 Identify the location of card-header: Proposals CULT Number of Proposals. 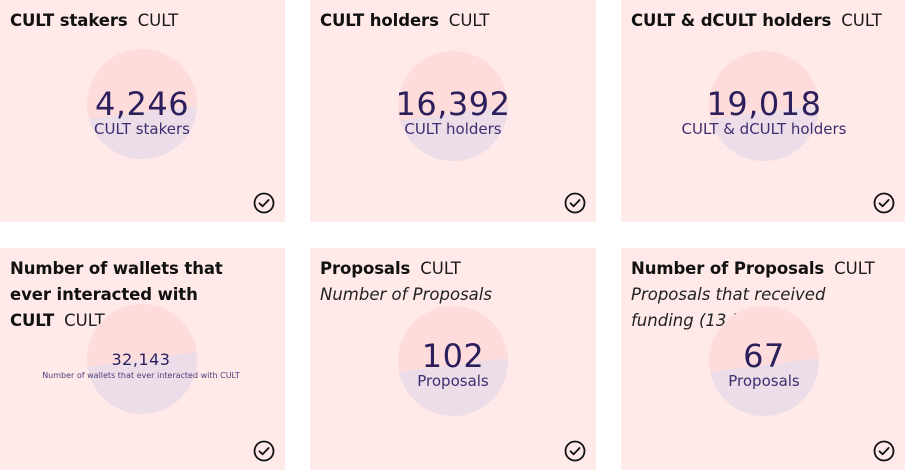
(453, 282).